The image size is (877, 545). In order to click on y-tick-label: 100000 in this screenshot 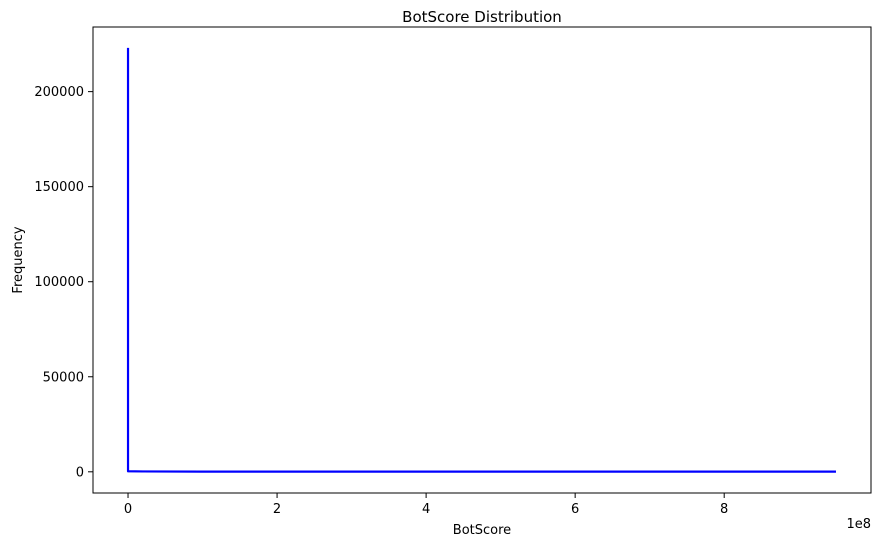, I will do `click(59, 282)`.